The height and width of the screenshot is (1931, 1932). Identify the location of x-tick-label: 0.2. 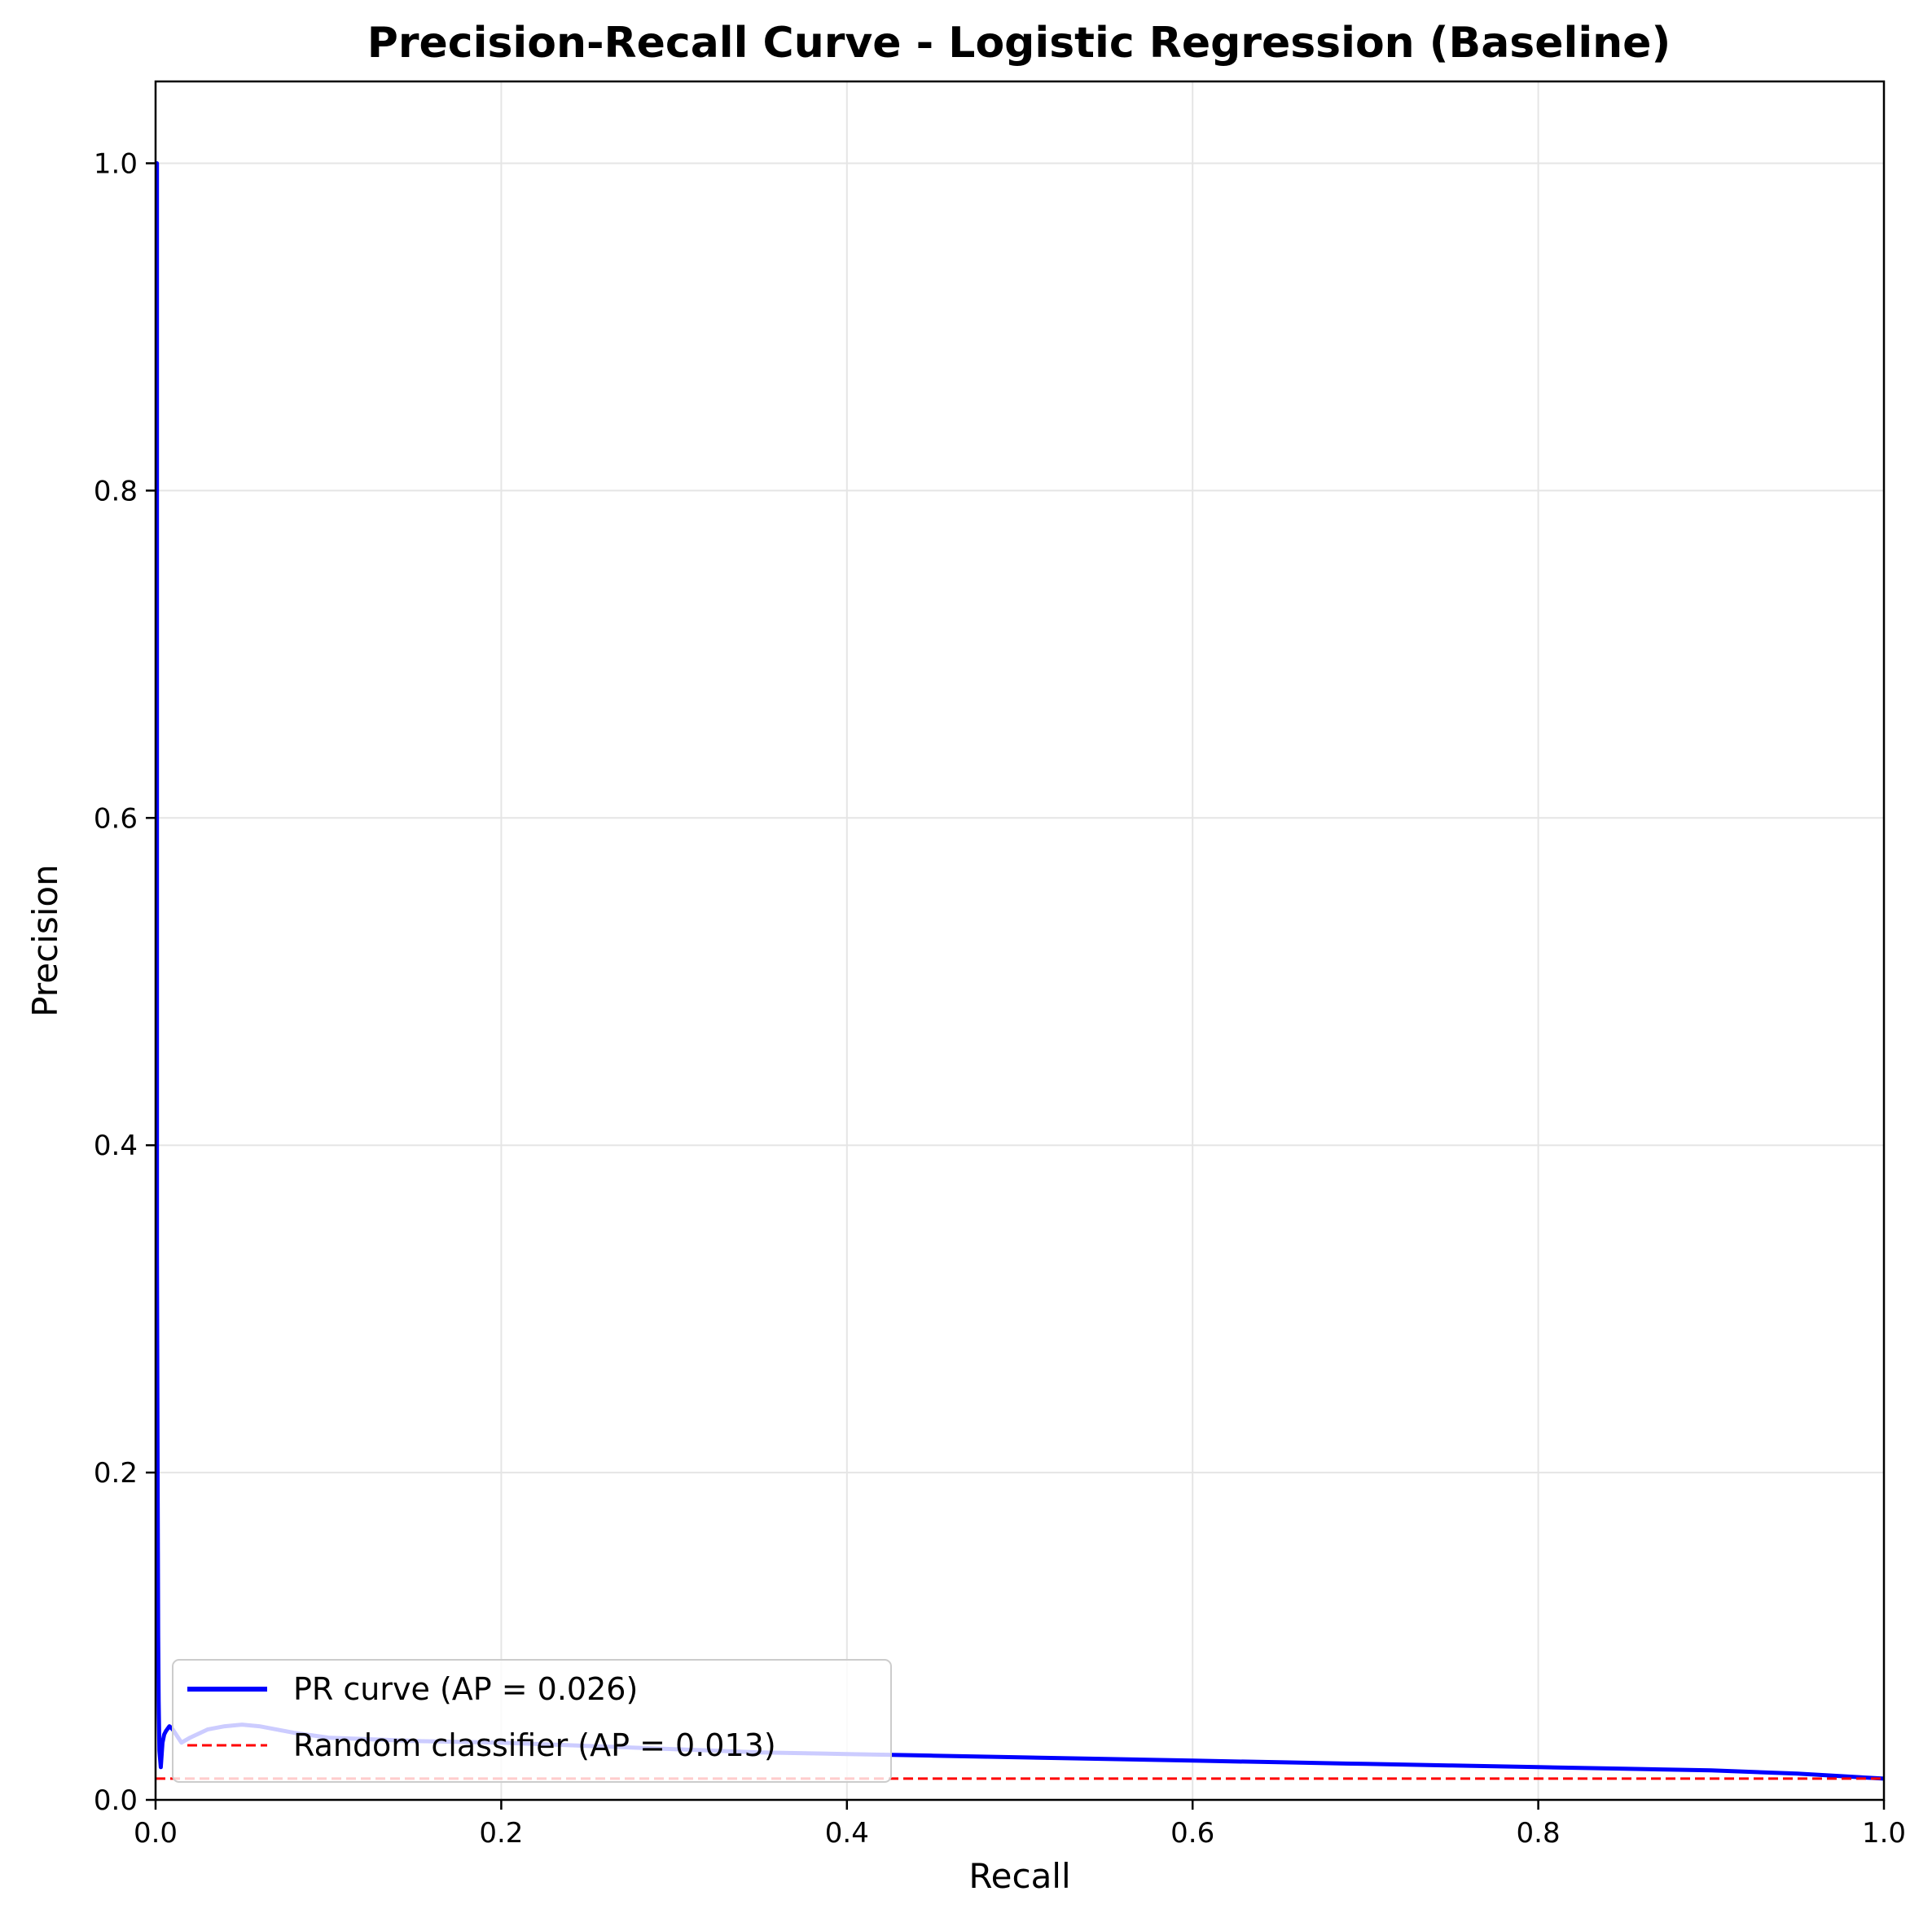
(501, 1834).